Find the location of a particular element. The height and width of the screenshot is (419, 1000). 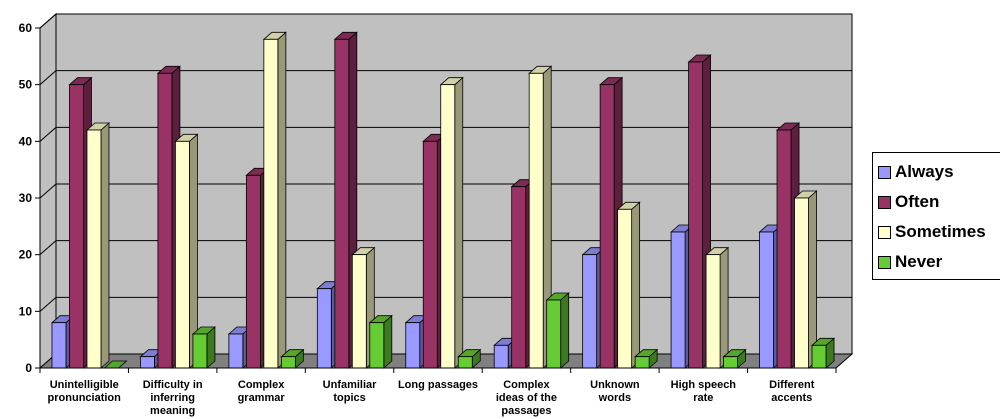

legend-item-sometimes: Sometimes is located at coordinates (939, 232).